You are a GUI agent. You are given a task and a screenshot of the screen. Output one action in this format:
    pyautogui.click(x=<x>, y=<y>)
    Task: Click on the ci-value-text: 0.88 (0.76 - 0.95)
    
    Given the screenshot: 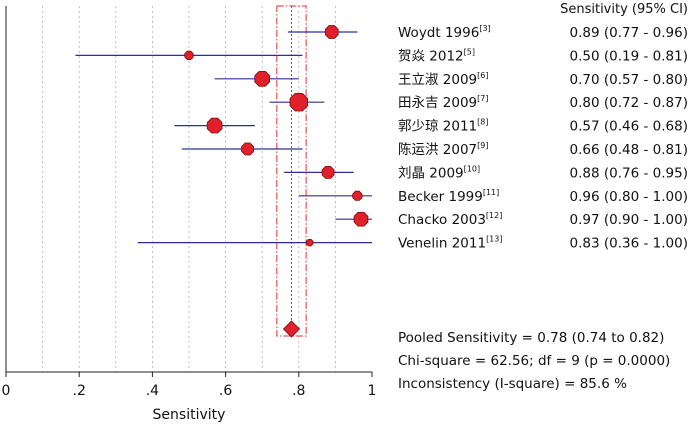 What is the action you would take?
    pyautogui.click(x=629, y=173)
    